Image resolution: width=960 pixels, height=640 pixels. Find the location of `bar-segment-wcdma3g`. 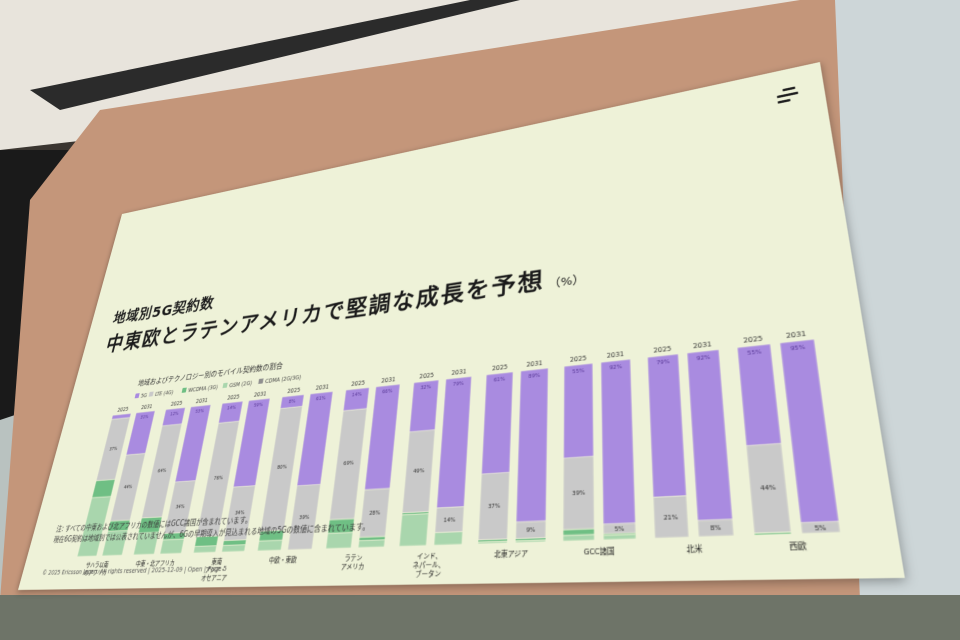

bar-segment-wcdma3g is located at coordinates (103, 488).